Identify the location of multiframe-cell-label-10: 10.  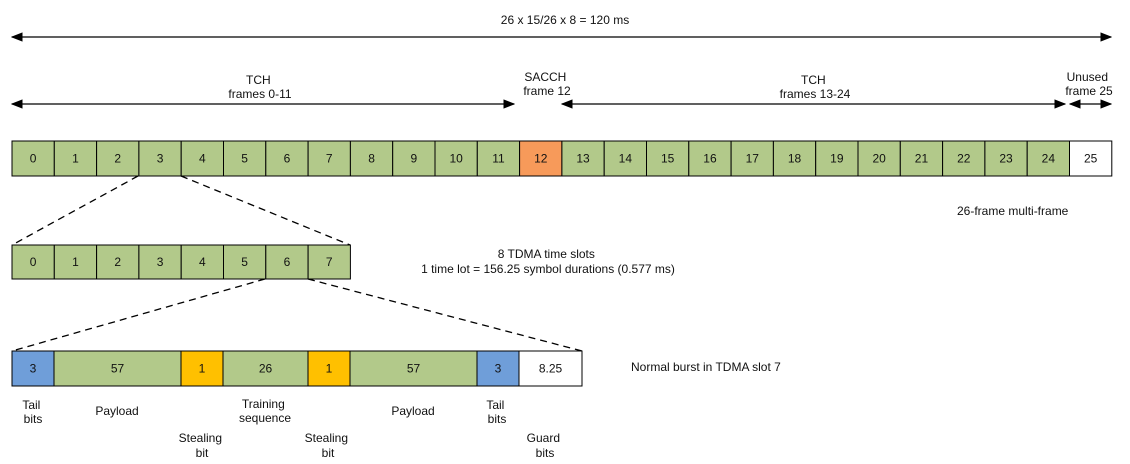
(456, 159).